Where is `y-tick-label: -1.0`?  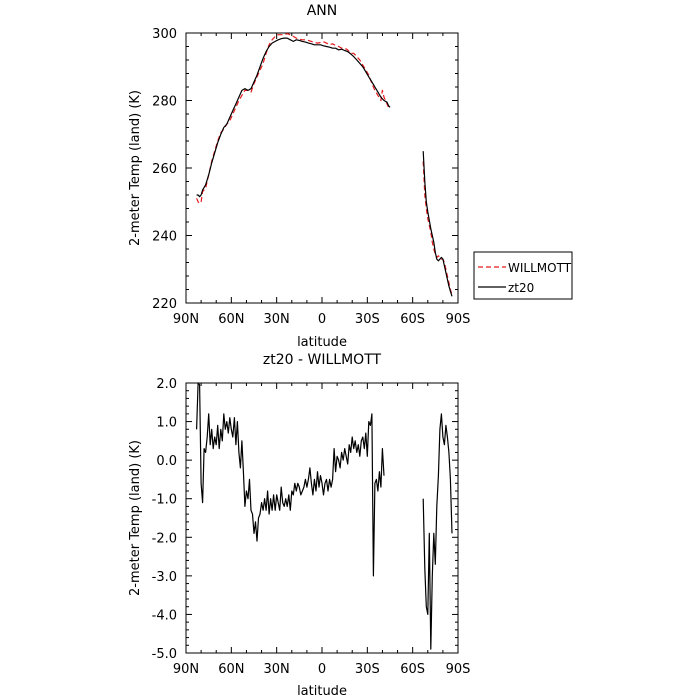 y-tick-label: -1.0 is located at coordinates (164, 500).